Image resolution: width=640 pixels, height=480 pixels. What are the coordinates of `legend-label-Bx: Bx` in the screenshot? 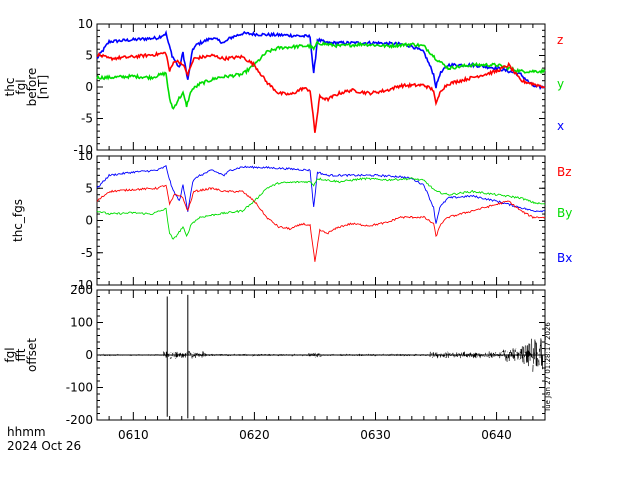 It's located at (564, 258).